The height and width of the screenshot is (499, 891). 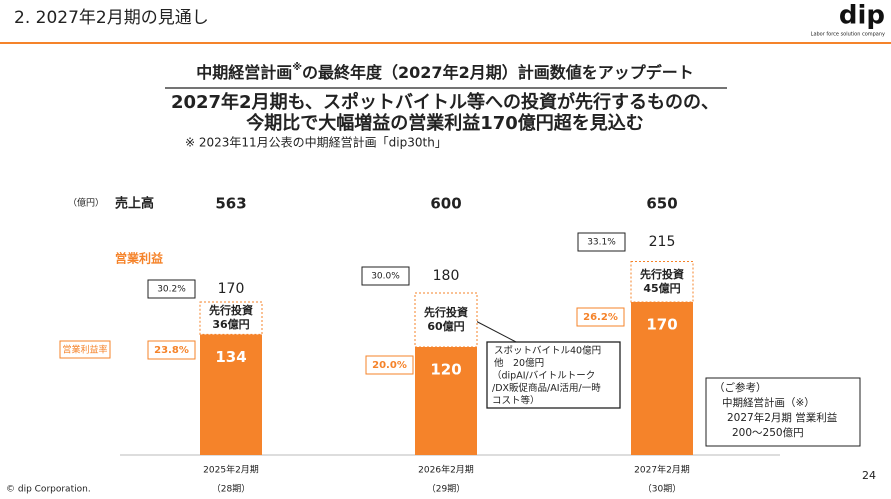 What do you see at coordinates (776, 410) in the screenshot?
I see `reference: （ご参考） 中期経営計画（※） 2027年2月期 営業利益 200～250億円` at bounding box center [776, 410].